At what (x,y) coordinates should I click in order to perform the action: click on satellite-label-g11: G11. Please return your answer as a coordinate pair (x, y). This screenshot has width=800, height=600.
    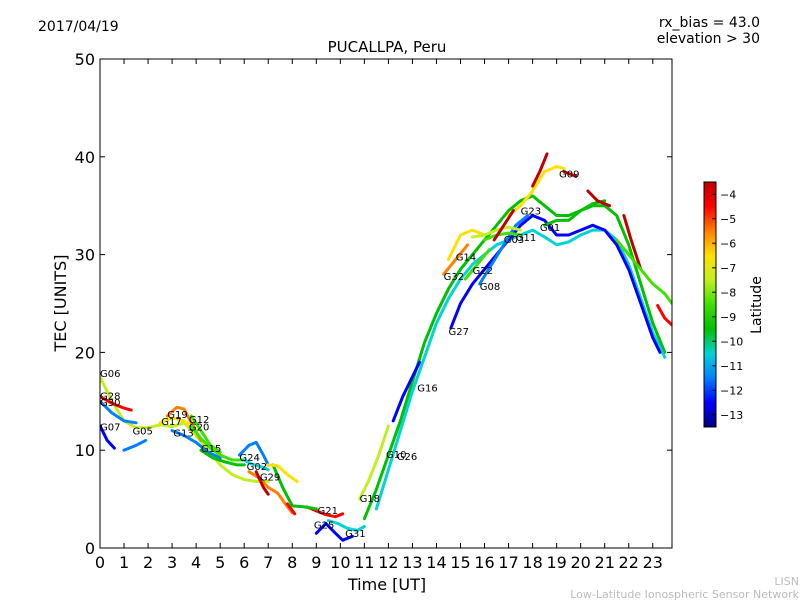
    Looking at the image, I should click on (526, 238).